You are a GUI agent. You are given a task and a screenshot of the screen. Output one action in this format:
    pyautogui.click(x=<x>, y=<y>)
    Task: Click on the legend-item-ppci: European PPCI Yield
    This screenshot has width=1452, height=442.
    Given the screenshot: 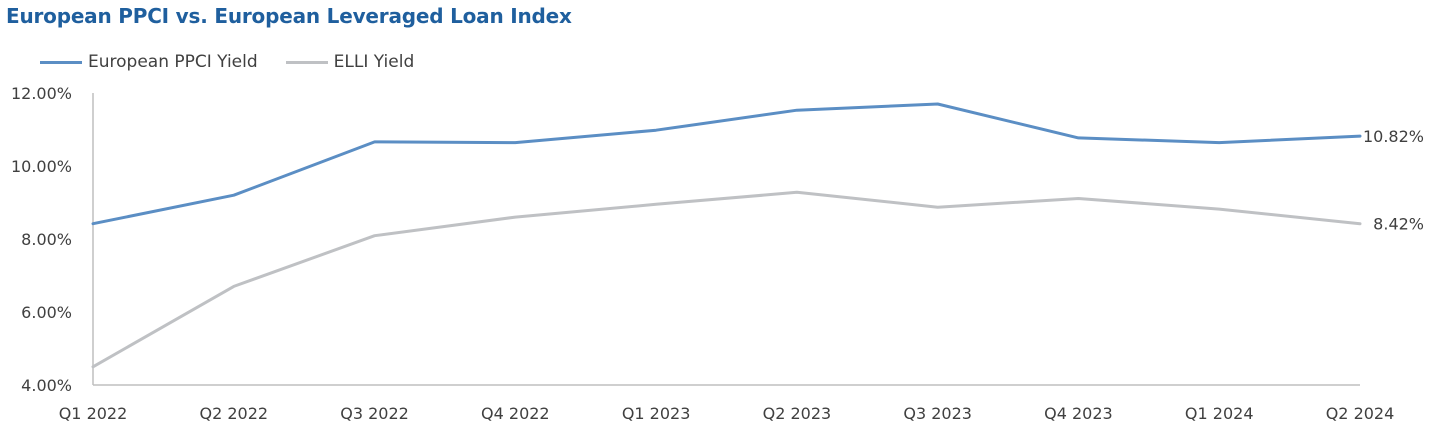 What is the action you would take?
    pyautogui.click(x=149, y=62)
    